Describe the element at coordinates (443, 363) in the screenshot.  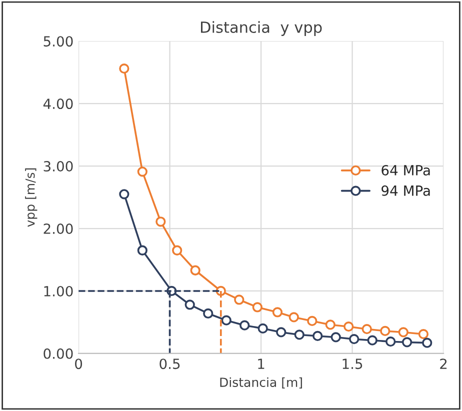
I see `x-tick-label: 2` at that location.